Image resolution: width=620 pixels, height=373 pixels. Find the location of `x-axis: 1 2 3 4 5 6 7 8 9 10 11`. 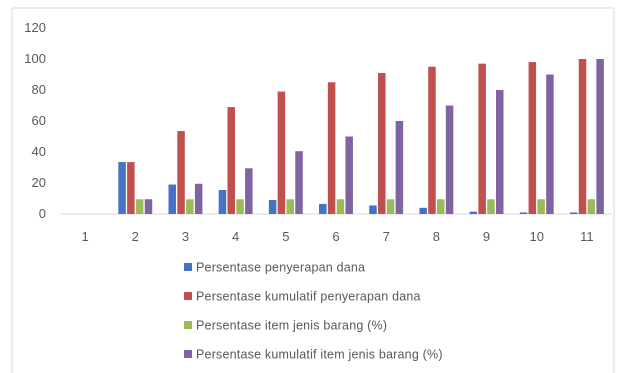

x-axis: 1 2 3 4 5 6 7 8 9 10 11 is located at coordinates (337, 236).